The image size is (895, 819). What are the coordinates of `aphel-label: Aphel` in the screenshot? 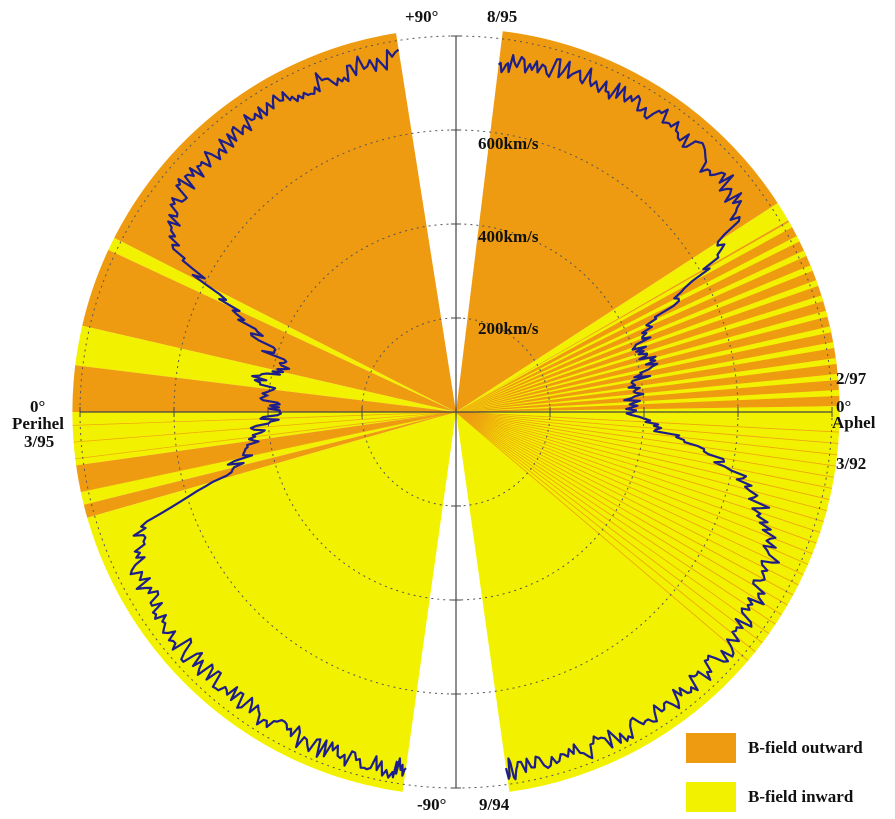 It's located at (854, 422).